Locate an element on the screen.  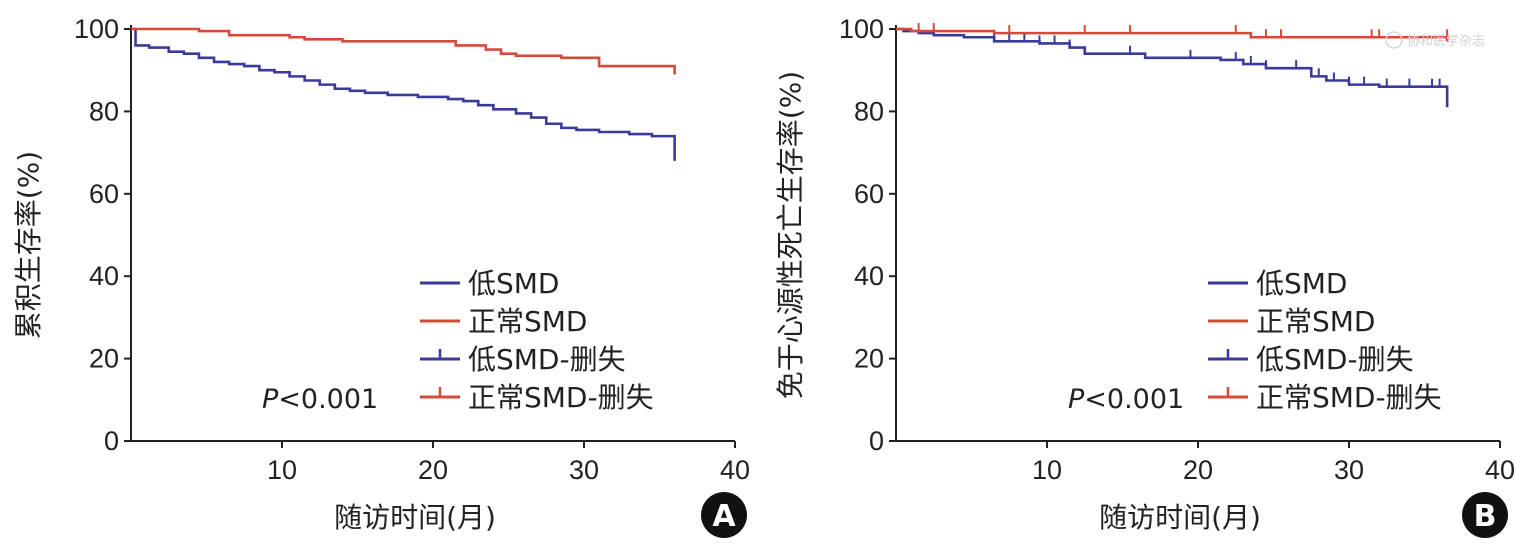
panel-badge-label: A is located at coordinates (724, 516).